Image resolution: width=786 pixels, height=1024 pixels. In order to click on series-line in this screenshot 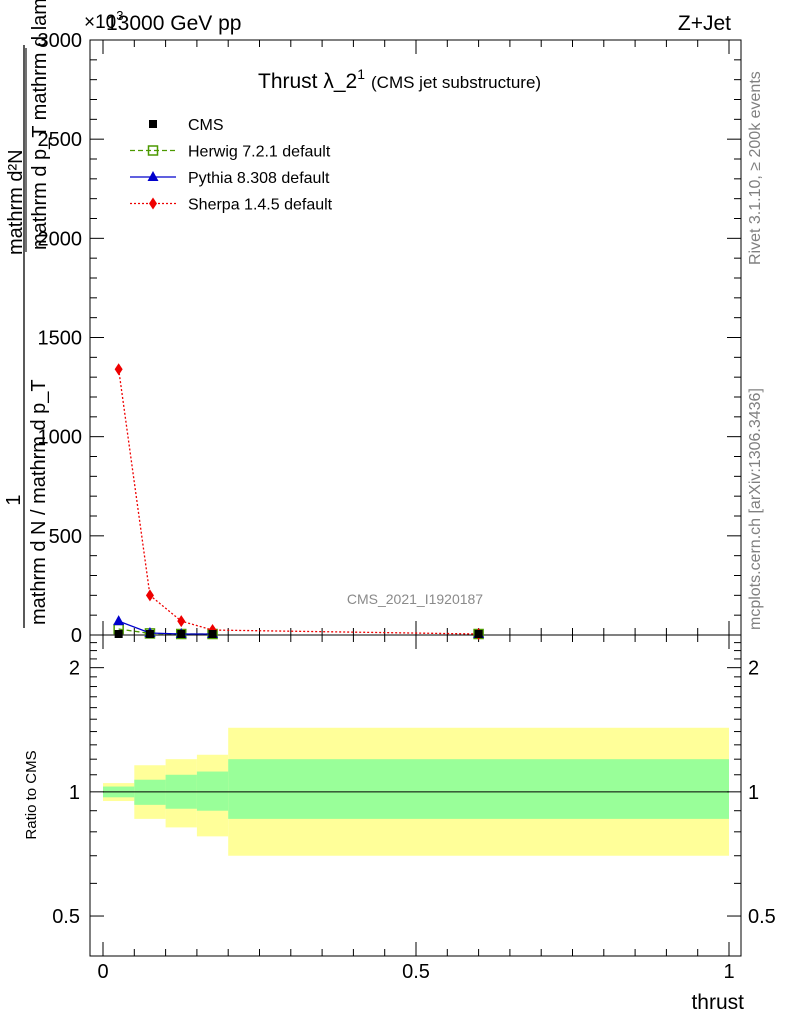, I will do `click(165, 627)`.